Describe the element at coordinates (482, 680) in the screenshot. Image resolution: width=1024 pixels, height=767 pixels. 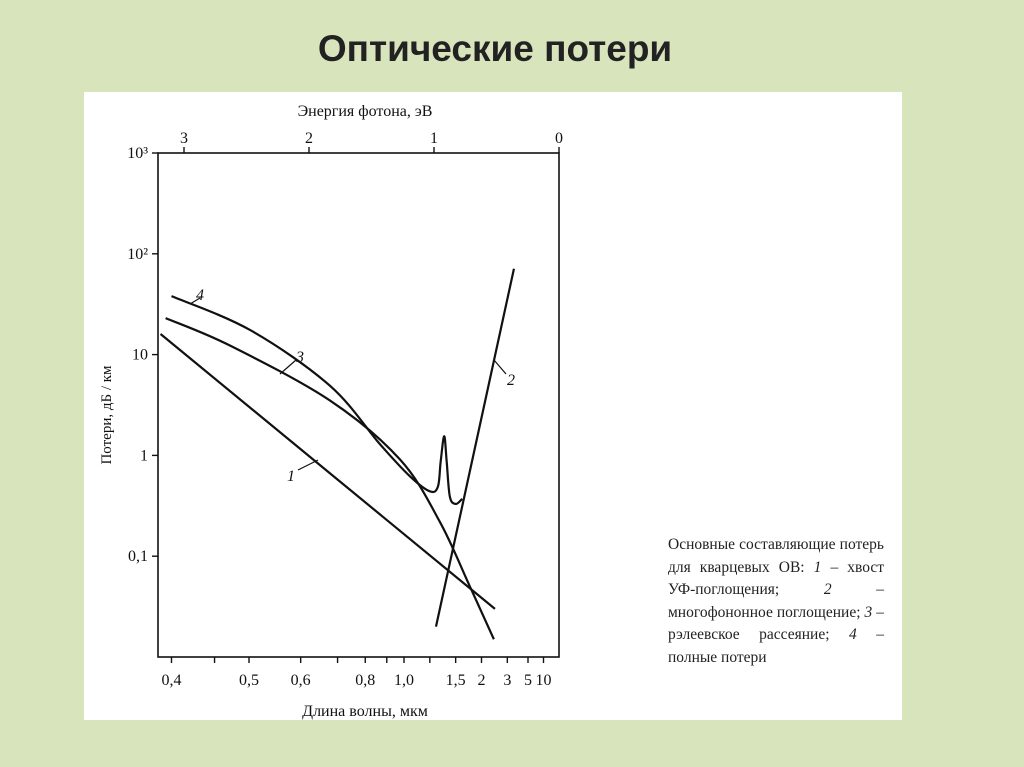
I see `x-tick-label: 2` at that location.